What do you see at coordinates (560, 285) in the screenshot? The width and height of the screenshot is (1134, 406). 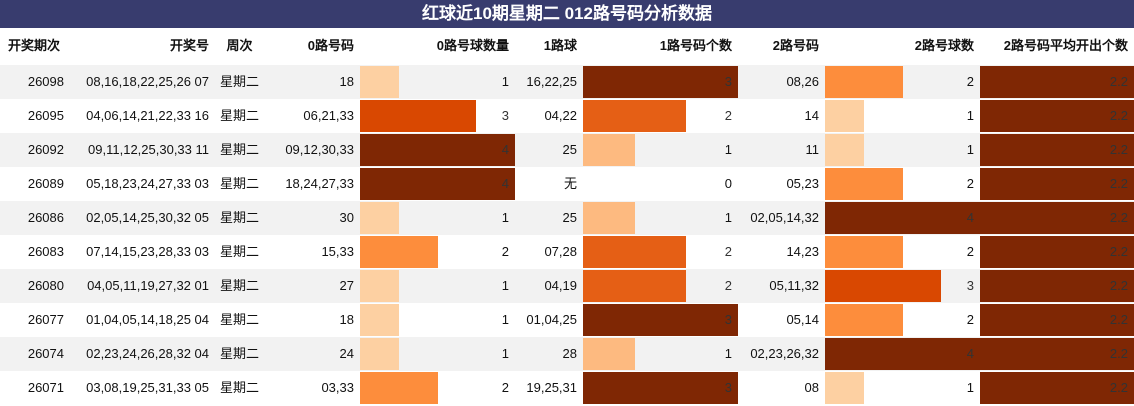 I see `table-cell: 04,19` at bounding box center [560, 285].